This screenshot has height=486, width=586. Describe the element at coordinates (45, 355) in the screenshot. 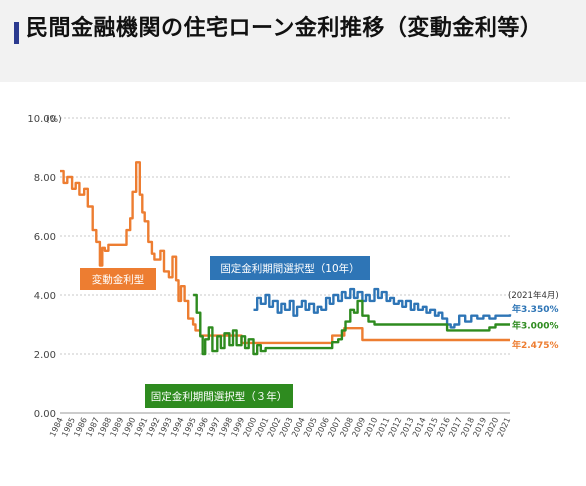

I see `y-tick-label: 2.00` at that location.